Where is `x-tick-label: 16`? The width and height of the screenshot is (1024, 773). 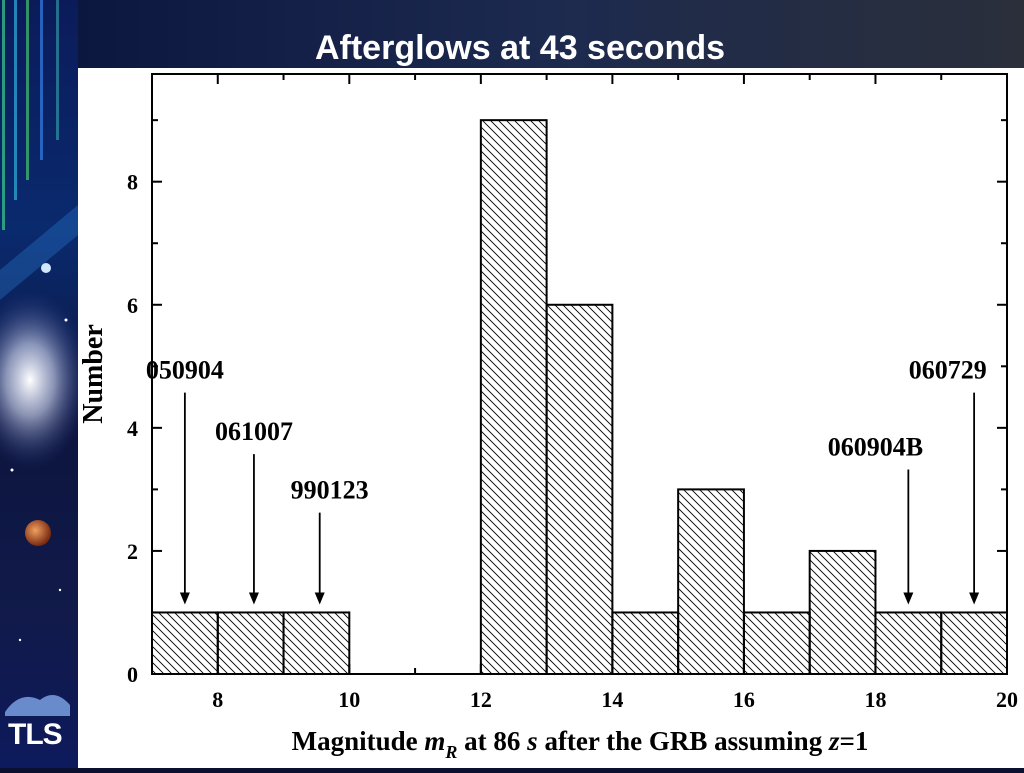 x-tick-label: 16 is located at coordinates (744, 699).